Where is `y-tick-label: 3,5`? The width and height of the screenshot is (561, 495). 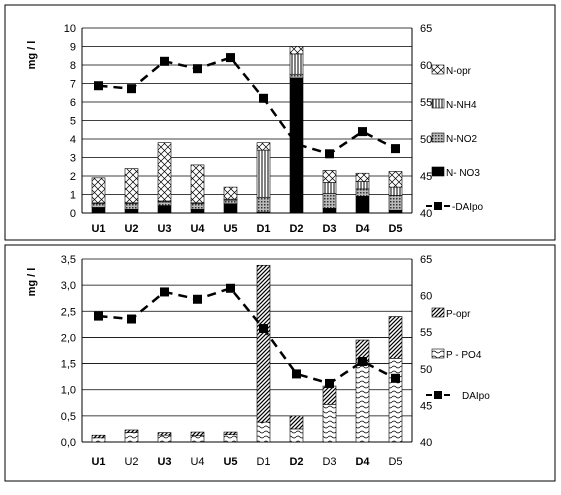
y-tick-label: 3,5 is located at coordinates (68, 260).